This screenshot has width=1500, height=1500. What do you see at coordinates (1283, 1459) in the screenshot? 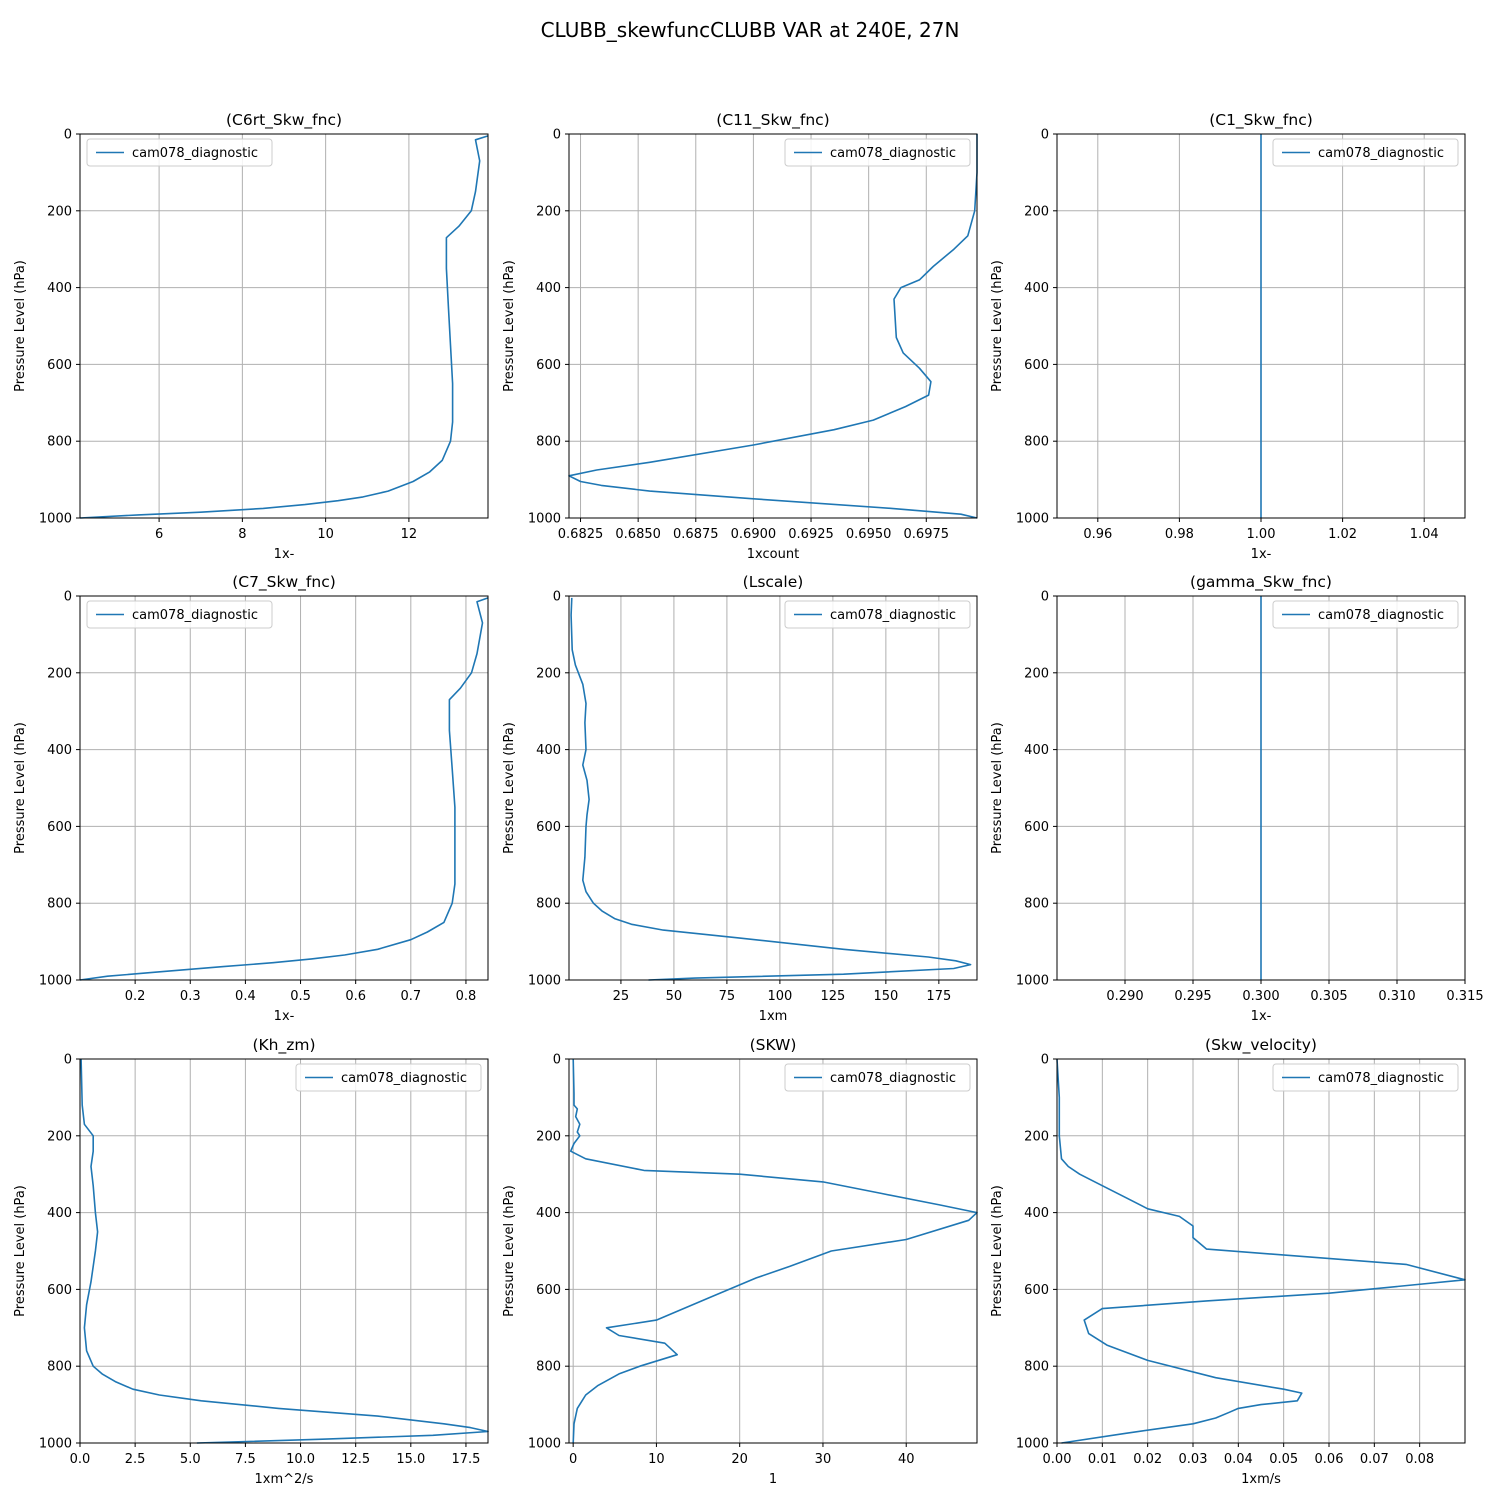
I see `x-tick-label: 0.05` at bounding box center [1283, 1459].